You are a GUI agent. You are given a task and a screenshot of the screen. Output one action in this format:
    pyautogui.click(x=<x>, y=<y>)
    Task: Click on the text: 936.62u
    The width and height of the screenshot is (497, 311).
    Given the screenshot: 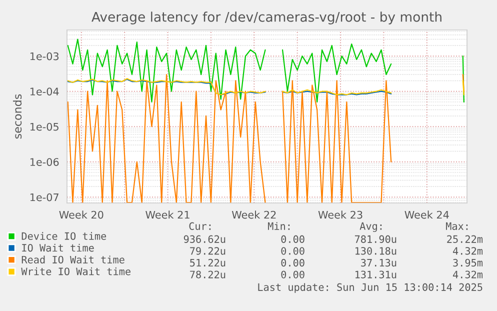 What is the action you would take?
    pyautogui.click(x=205, y=239)
    